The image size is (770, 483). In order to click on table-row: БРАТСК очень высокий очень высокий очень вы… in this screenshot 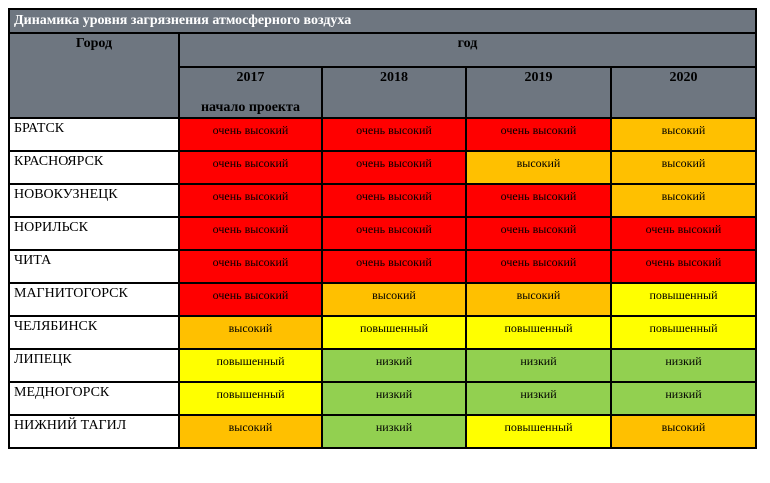, I will do `click(382, 134)`.